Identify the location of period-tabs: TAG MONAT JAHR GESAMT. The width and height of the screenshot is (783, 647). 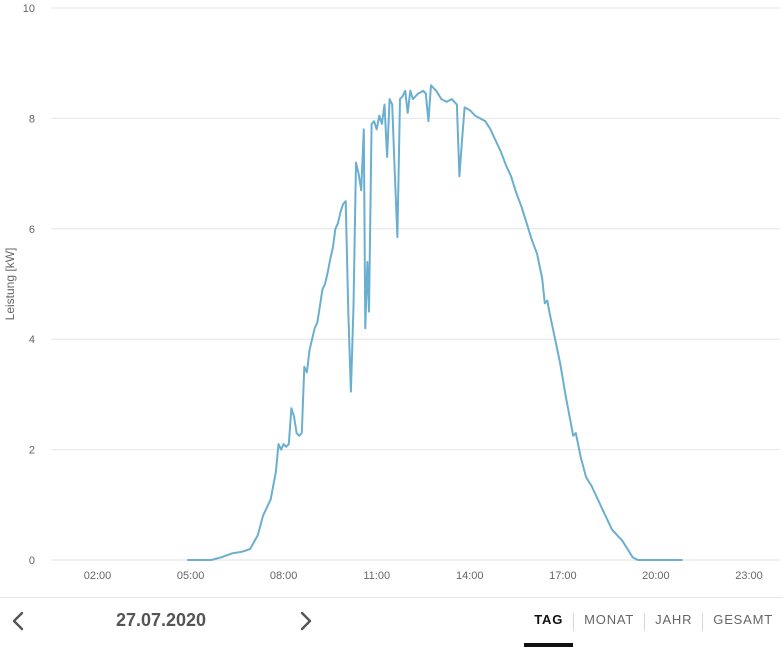
(653, 622).